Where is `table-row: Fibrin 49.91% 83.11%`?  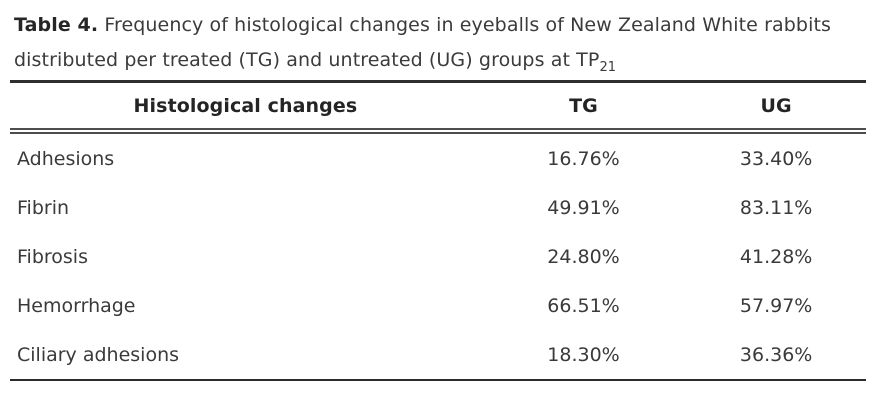 table-row: Fibrin 49.91% 83.11% is located at coordinates (438, 207).